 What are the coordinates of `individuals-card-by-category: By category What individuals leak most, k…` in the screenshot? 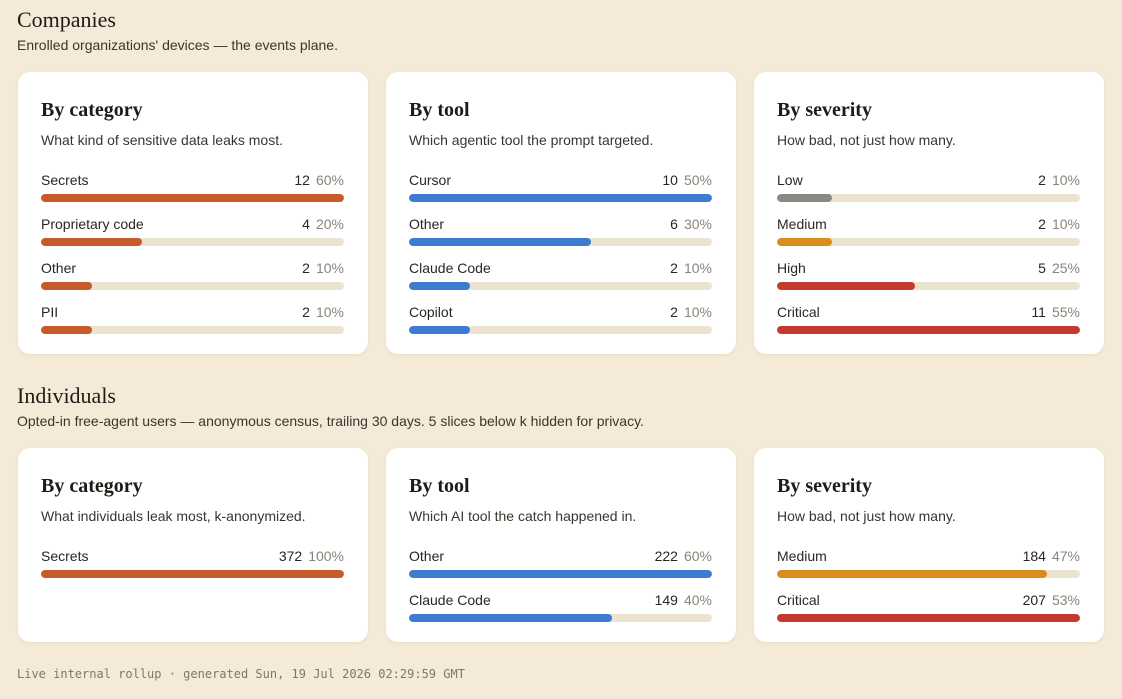 It's located at (193, 545).